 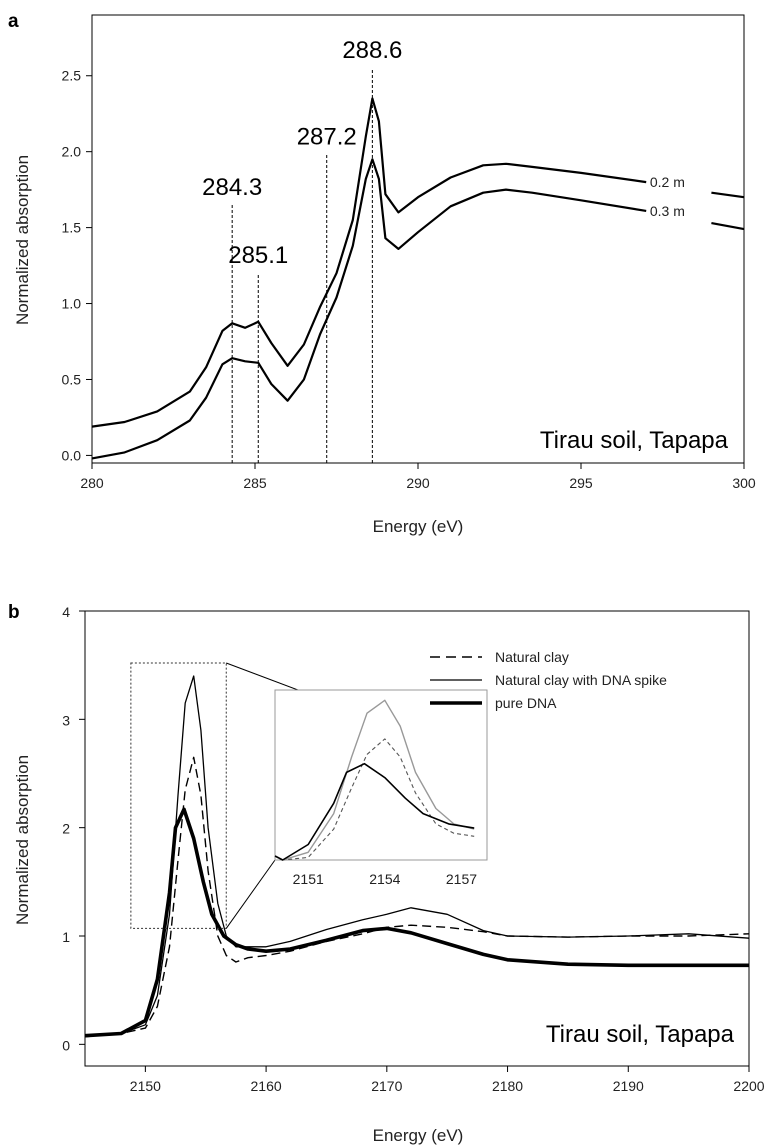 I want to click on inset-xtick-label: 2154, so click(x=384, y=879).